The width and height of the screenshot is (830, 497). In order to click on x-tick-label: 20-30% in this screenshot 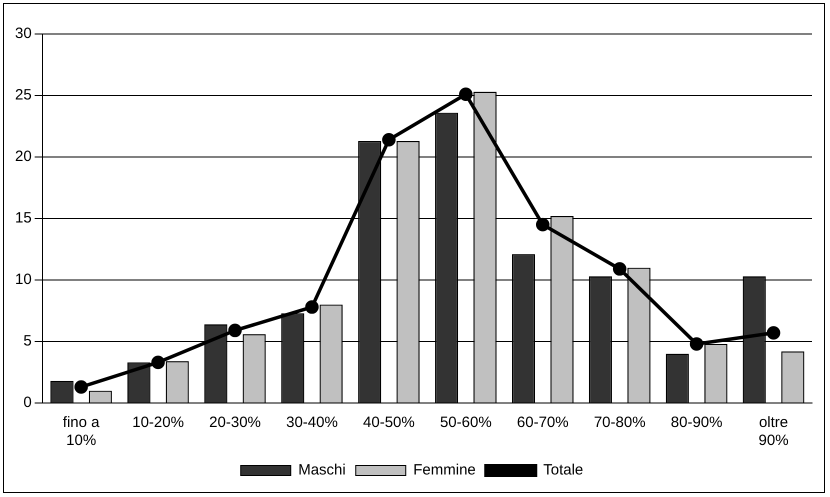, I will do `click(235, 423)`.